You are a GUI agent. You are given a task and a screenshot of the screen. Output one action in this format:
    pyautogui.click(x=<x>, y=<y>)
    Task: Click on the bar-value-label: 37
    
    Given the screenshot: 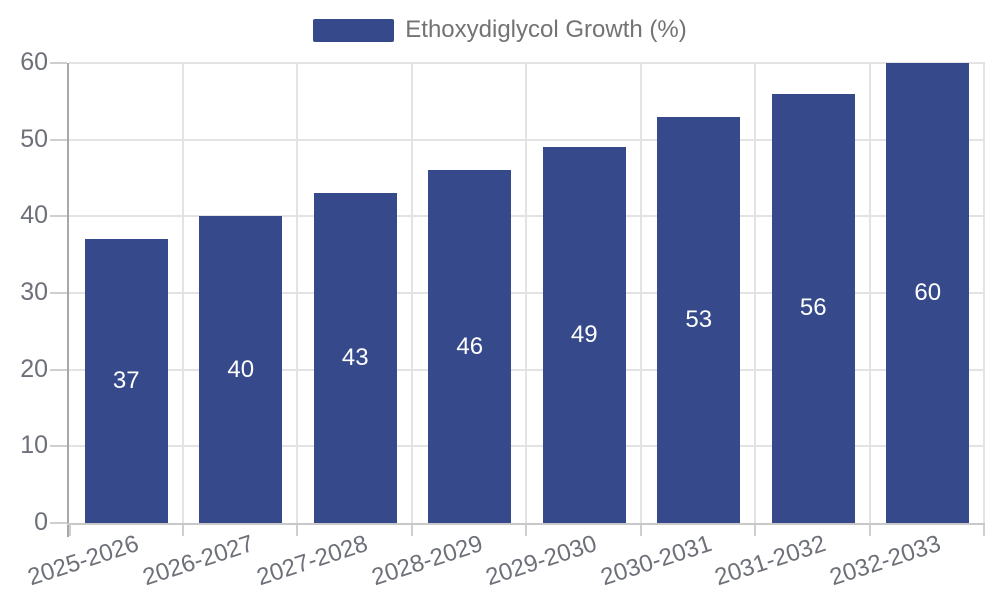 What is the action you would take?
    pyautogui.click(x=126, y=381)
    